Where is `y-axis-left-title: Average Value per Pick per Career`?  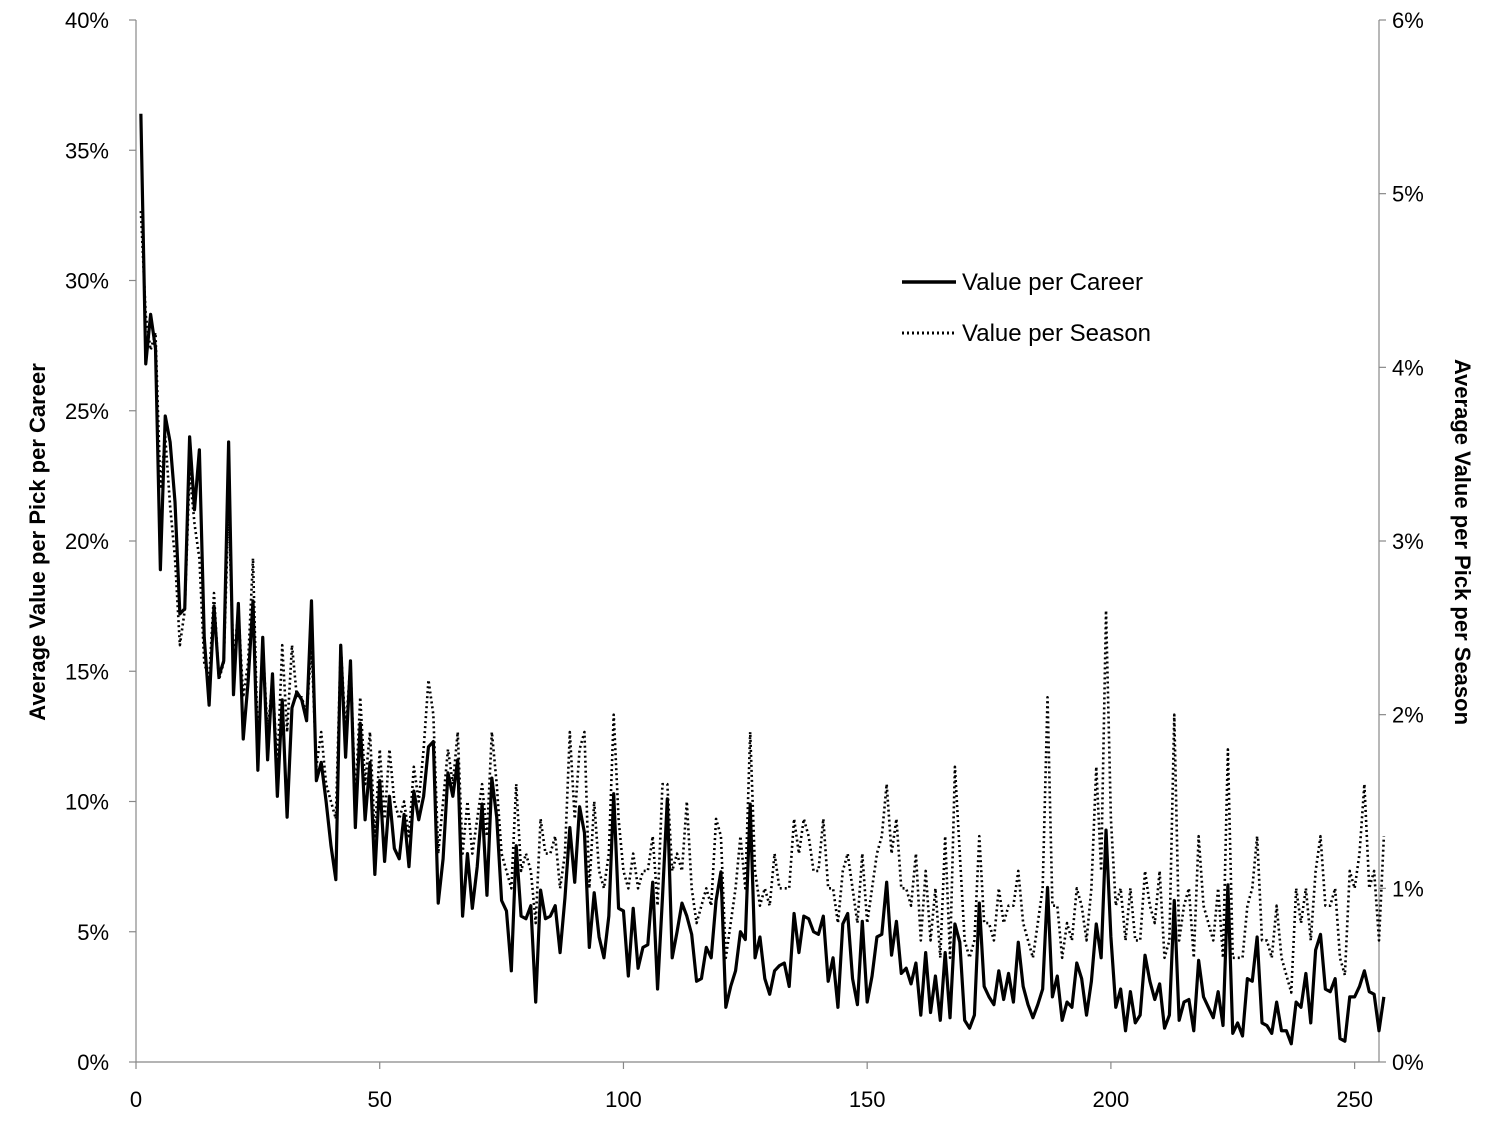 y-axis-left-title: Average Value per Pick per Career is located at coordinates (37, 542).